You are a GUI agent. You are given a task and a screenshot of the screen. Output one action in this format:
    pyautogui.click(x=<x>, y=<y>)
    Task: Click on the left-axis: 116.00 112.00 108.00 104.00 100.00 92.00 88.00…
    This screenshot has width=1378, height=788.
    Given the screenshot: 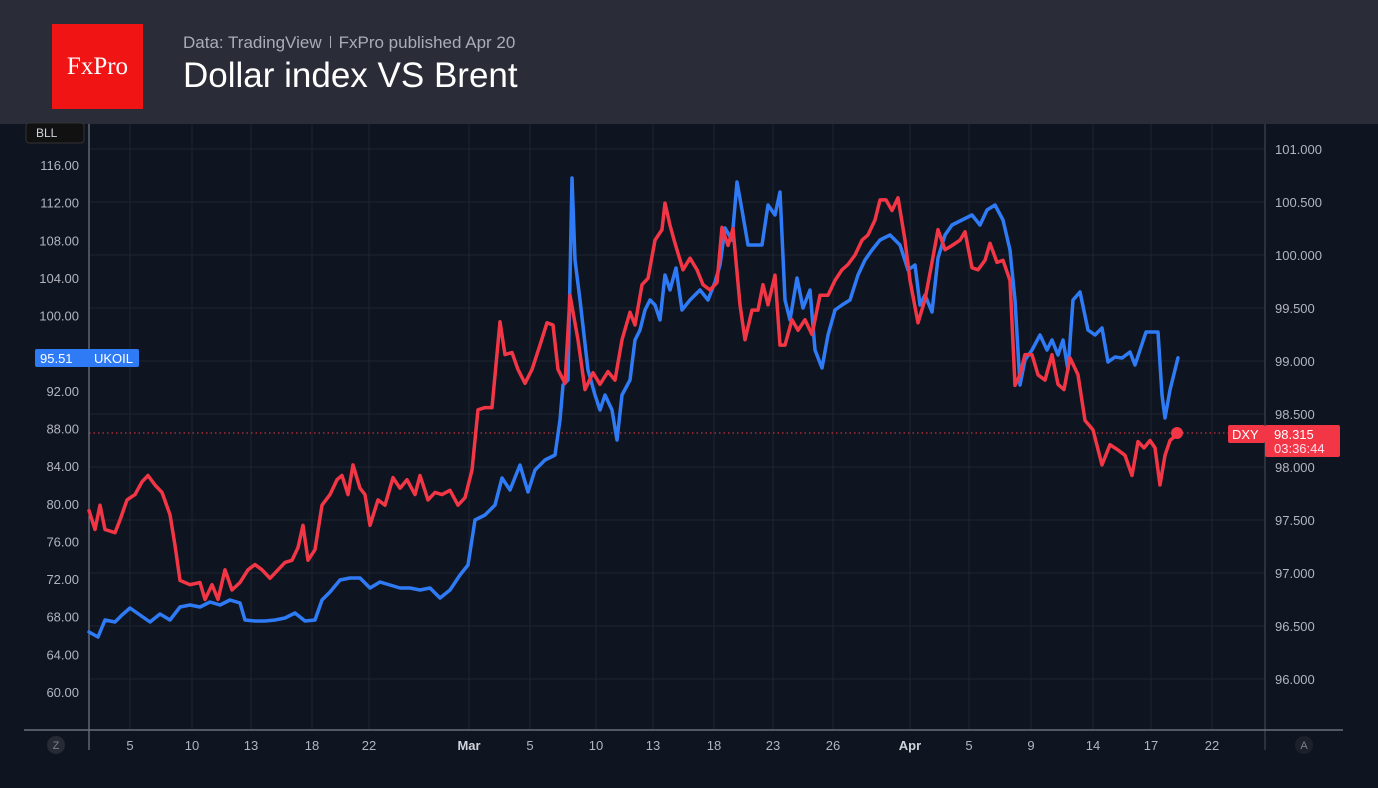 What is the action you would take?
    pyautogui.click(x=59, y=429)
    